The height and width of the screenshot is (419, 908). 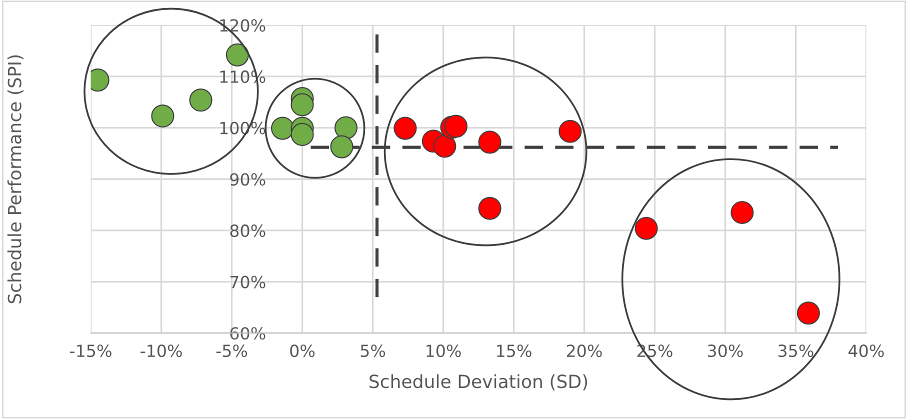 I want to click on x-tick-label: 40%, so click(x=866, y=351).